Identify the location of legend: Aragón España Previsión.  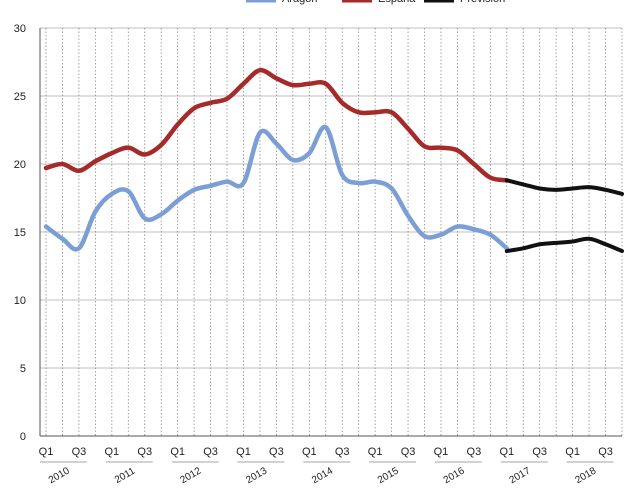
(375, 2).